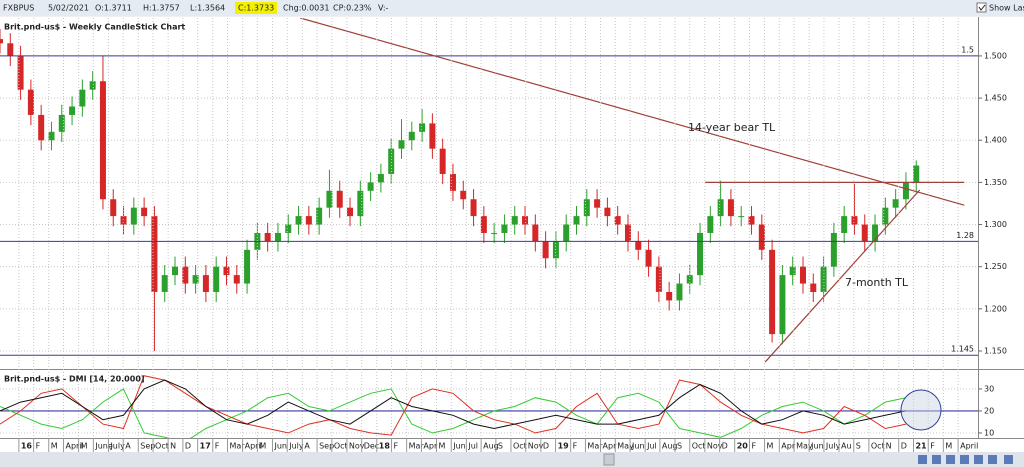 The width and height of the screenshot is (1024, 467). Describe the element at coordinates (1006, 8) in the screenshot. I see `show-last: Show Last` at that location.